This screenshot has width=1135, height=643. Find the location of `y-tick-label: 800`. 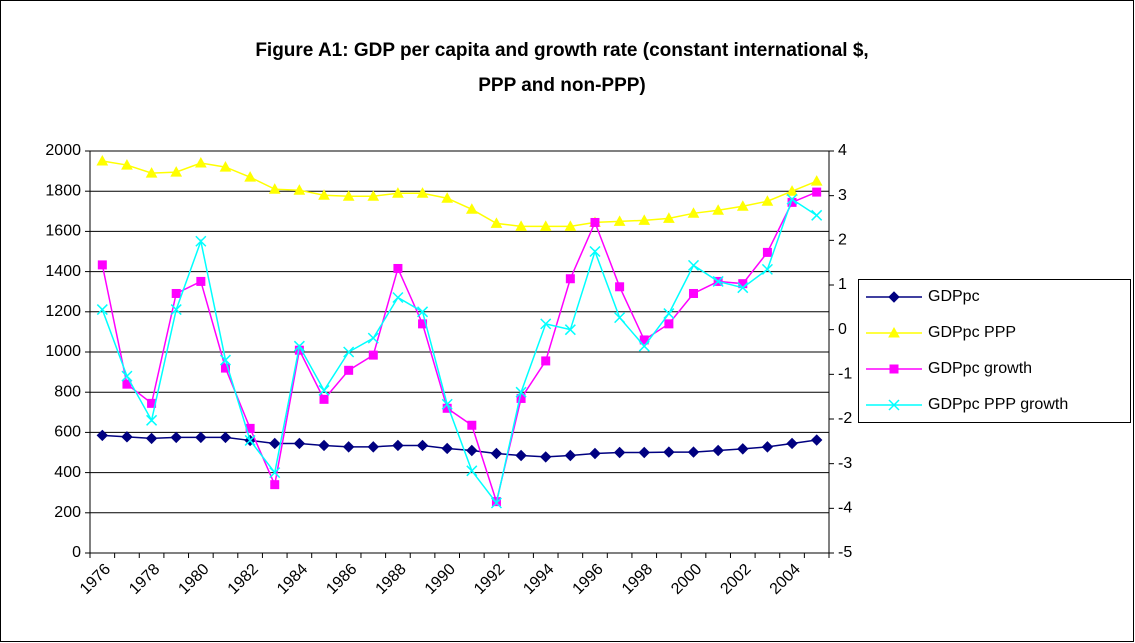

y-tick-label: 800 is located at coordinates (67, 391).